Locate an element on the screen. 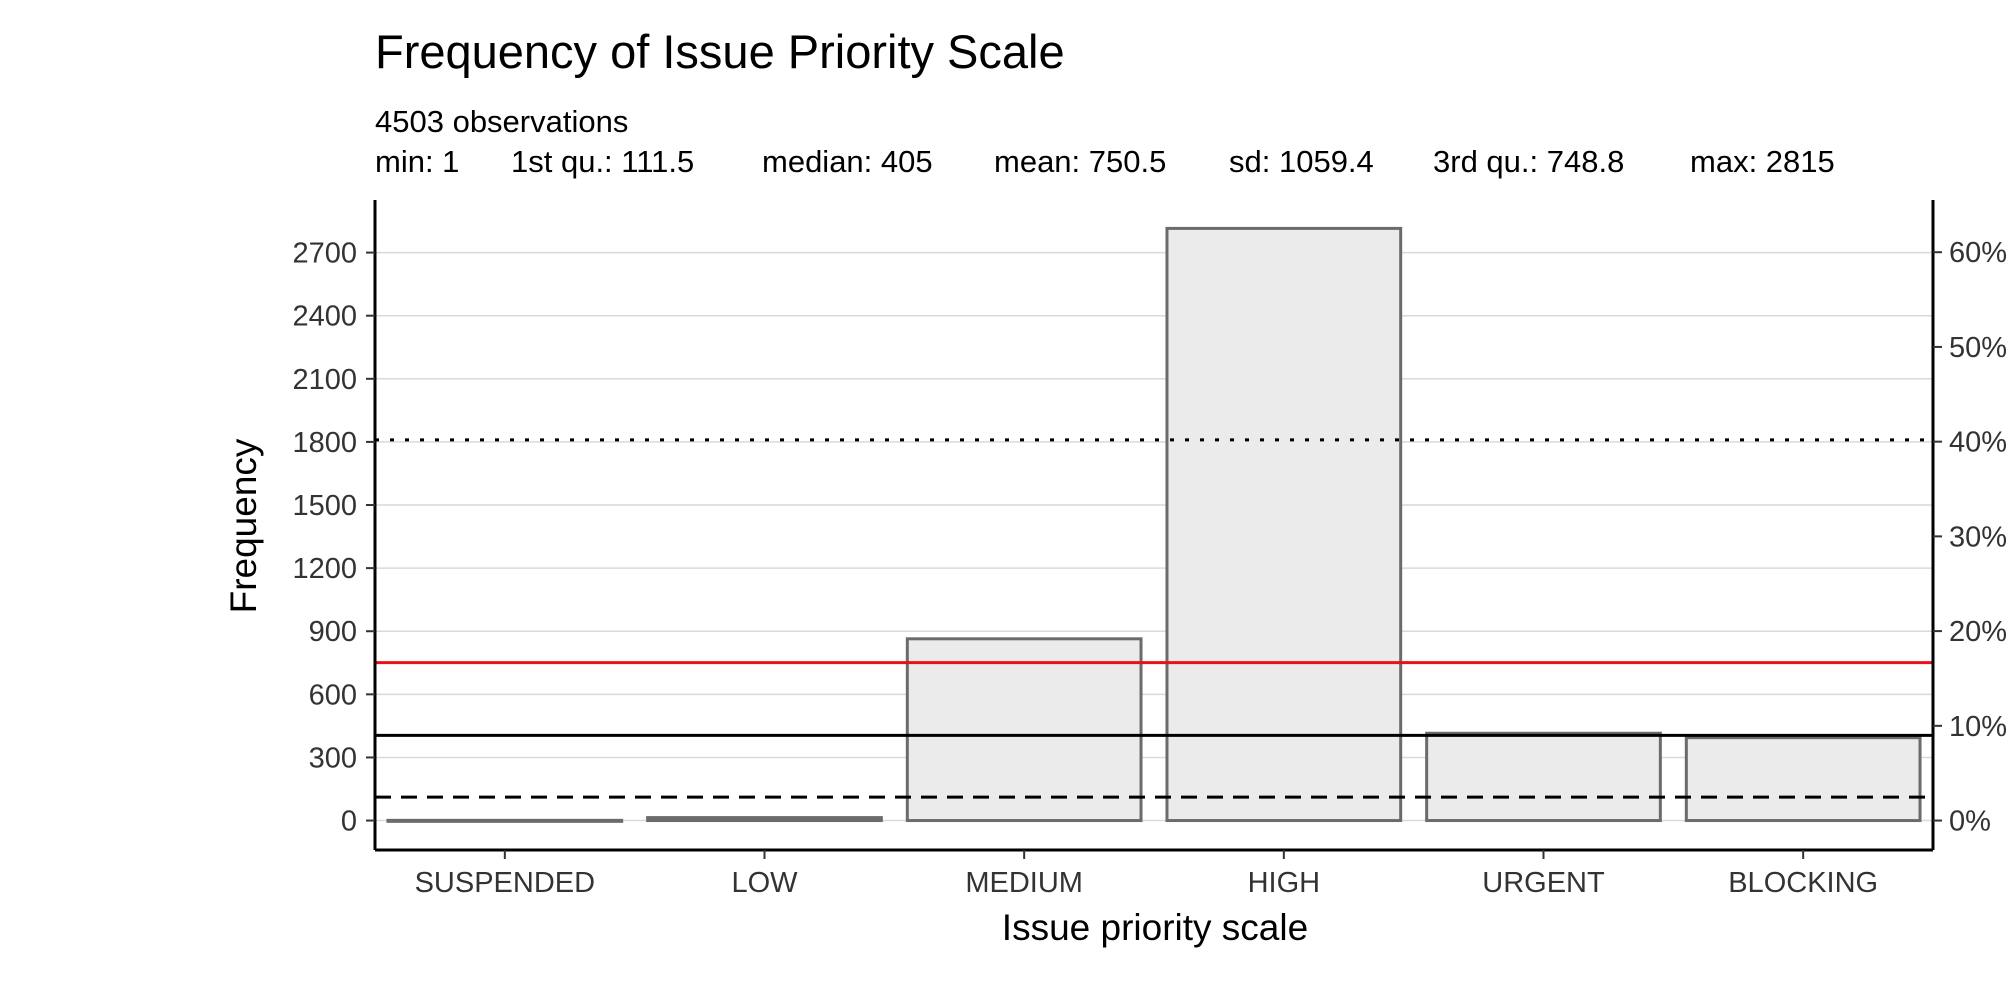 This screenshot has width=2016, height=1008. y2-tick-label: 20% is located at coordinates (1978, 632).